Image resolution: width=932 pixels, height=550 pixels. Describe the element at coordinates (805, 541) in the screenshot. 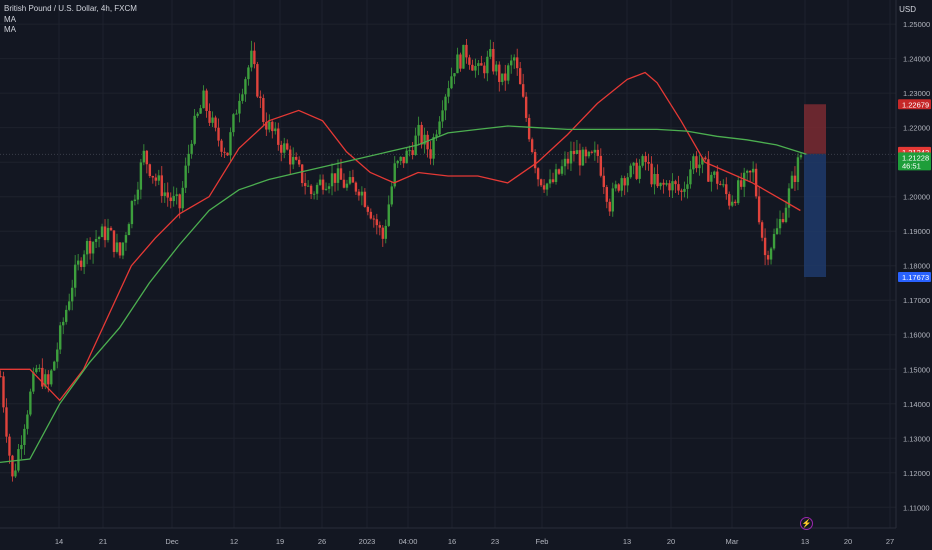

I see `time-tick-label: 13` at that location.